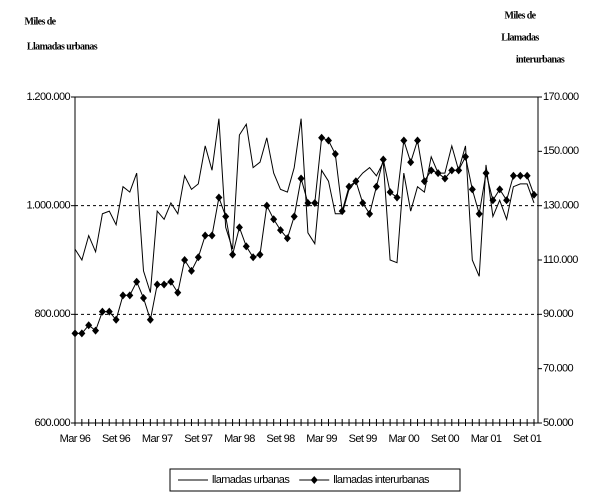 This screenshot has width=605, height=503. I want to click on x-tick-label: Mar 99, so click(321, 439).